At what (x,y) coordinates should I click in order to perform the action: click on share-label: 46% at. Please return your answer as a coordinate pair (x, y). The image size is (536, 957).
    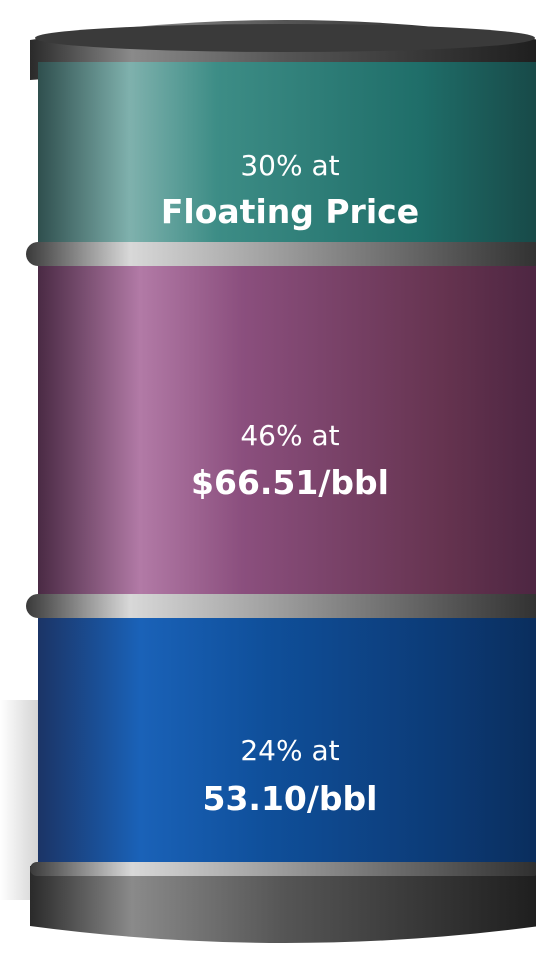
    Looking at the image, I should click on (289, 435).